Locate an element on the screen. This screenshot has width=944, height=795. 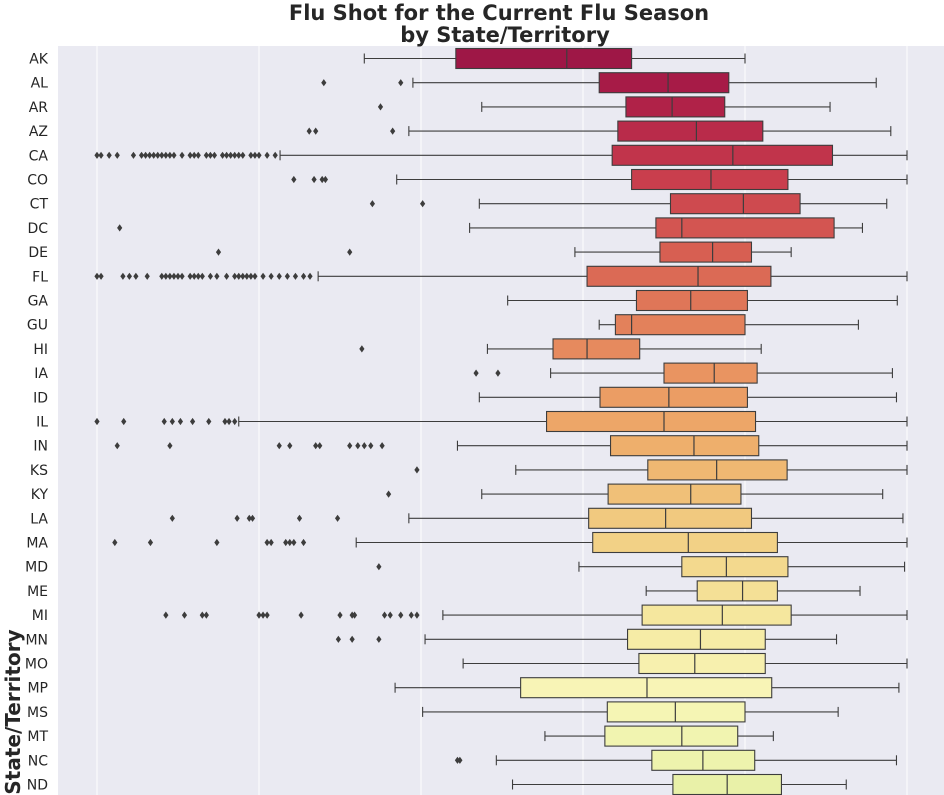
y-tick-label: AK is located at coordinates (39, 60).